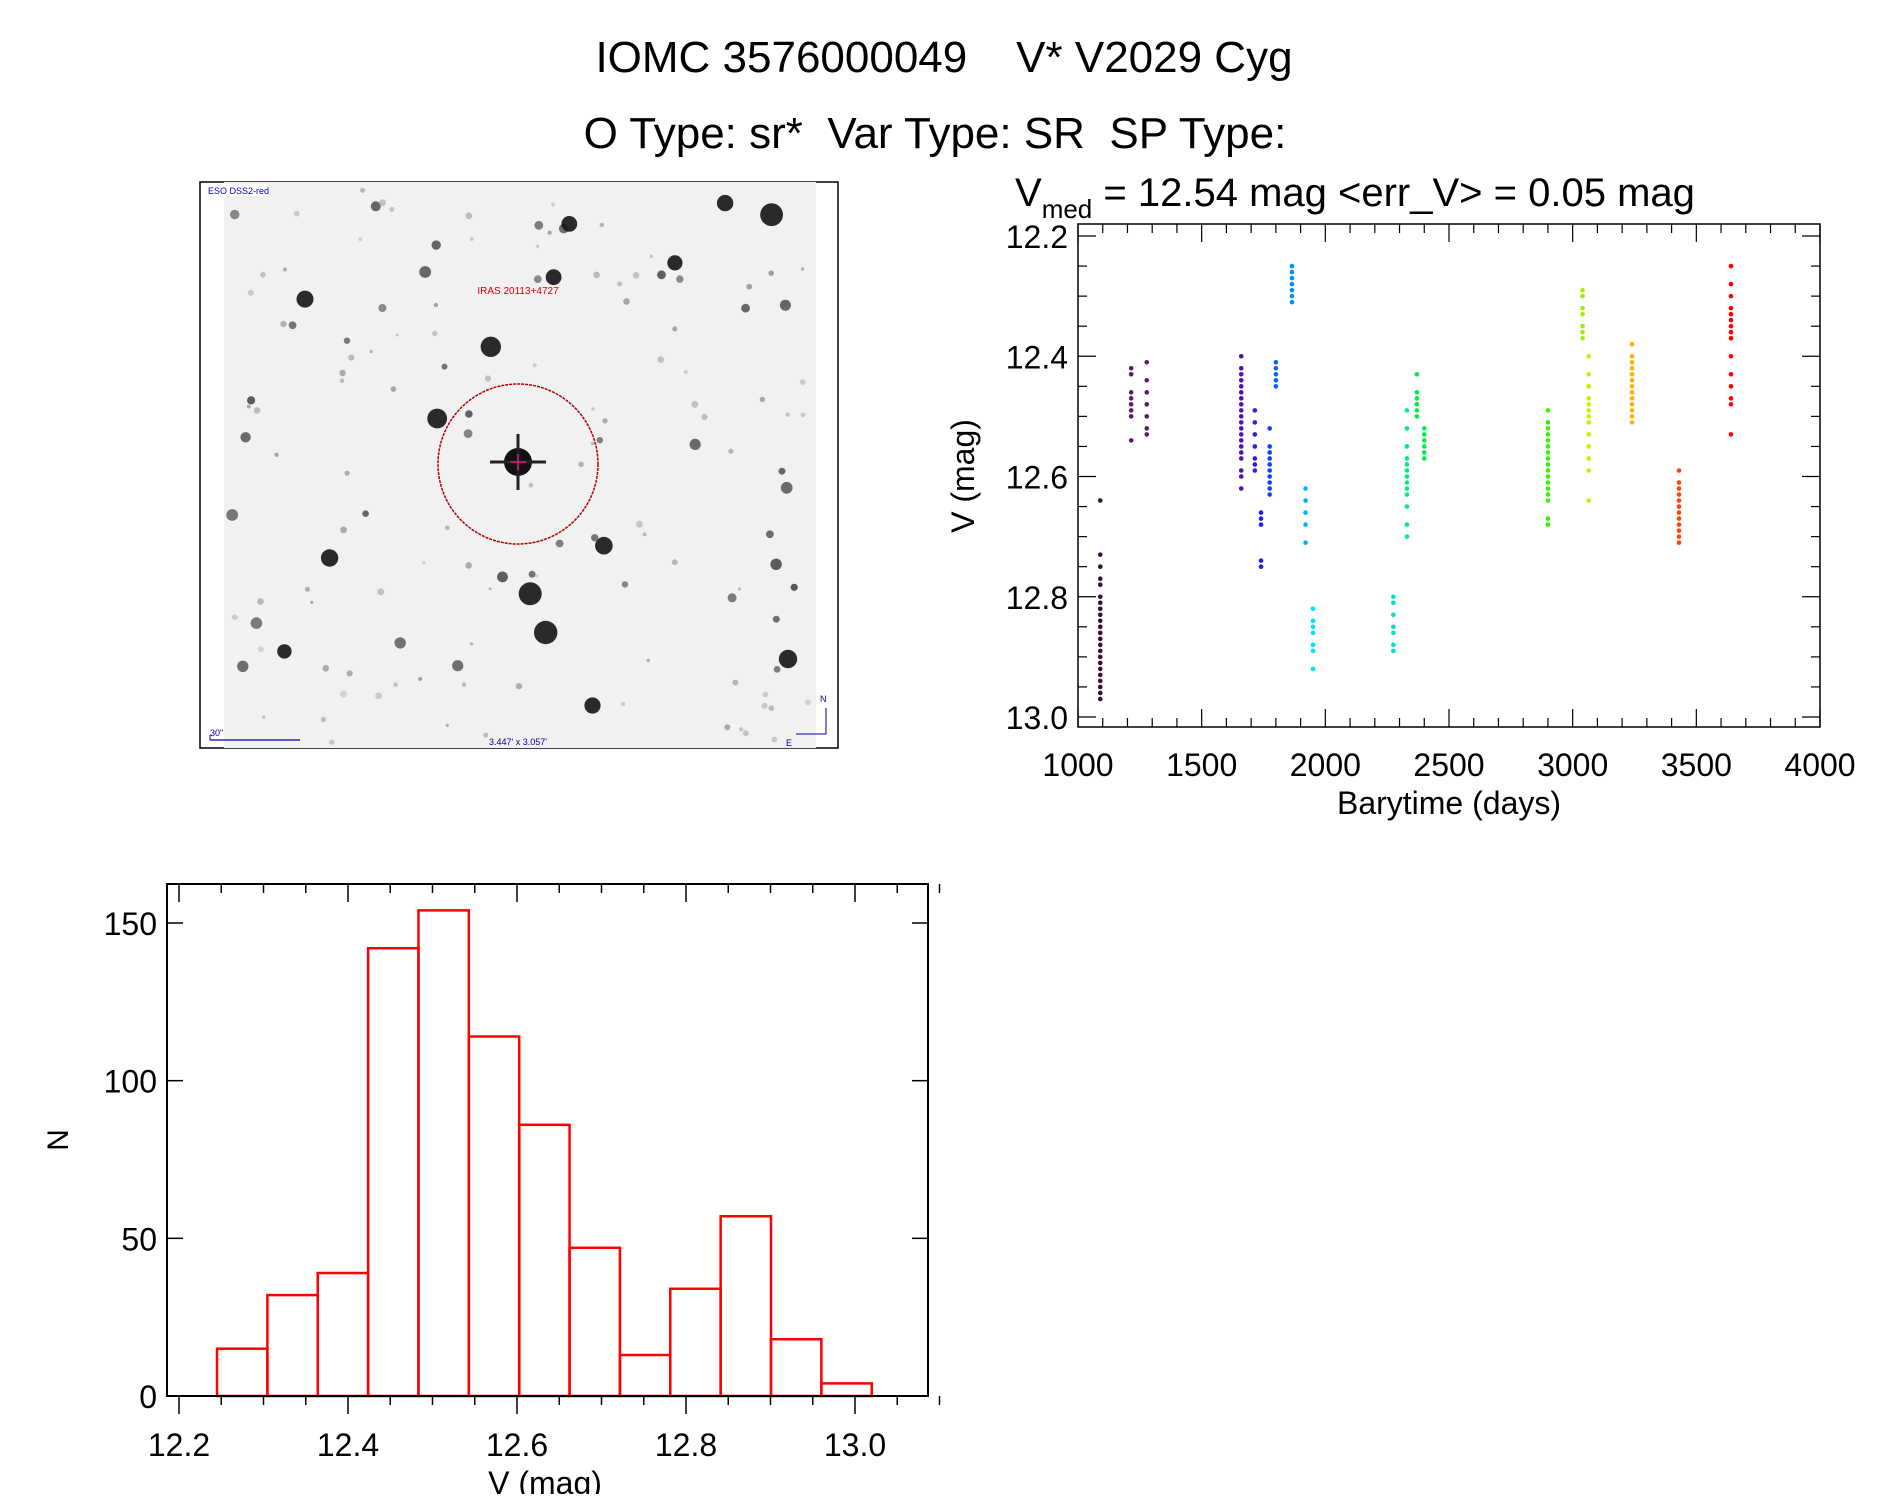 This screenshot has width=1889, height=1499. What do you see at coordinates (348, 1445) in the screenshot?
I see `hist-xtick-label: 12.4` at bounding box center [348, 1445].